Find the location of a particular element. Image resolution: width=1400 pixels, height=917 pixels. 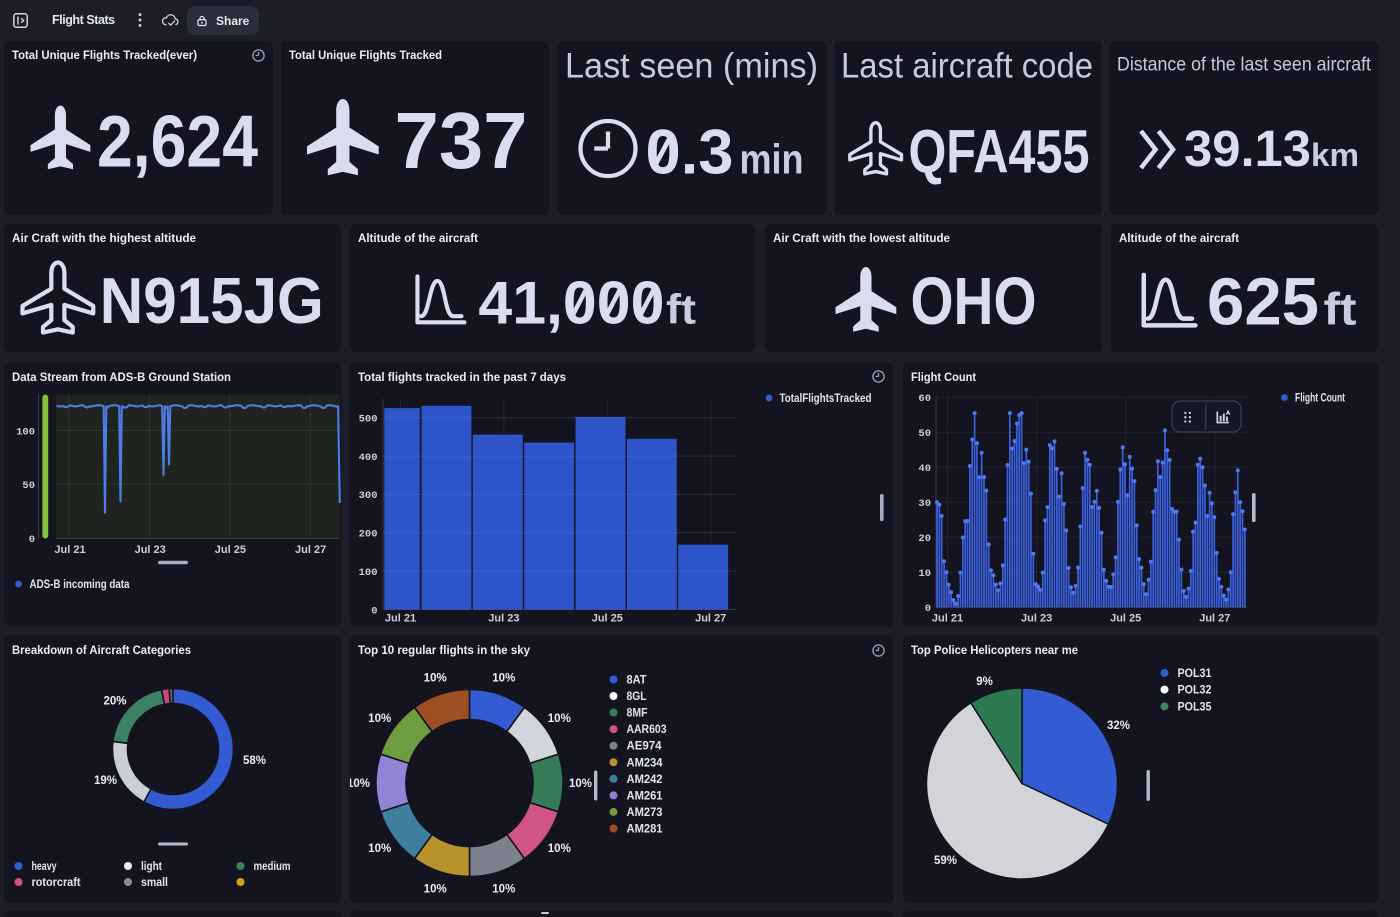

svg-text: 9% is located at coordinates (984, 682).